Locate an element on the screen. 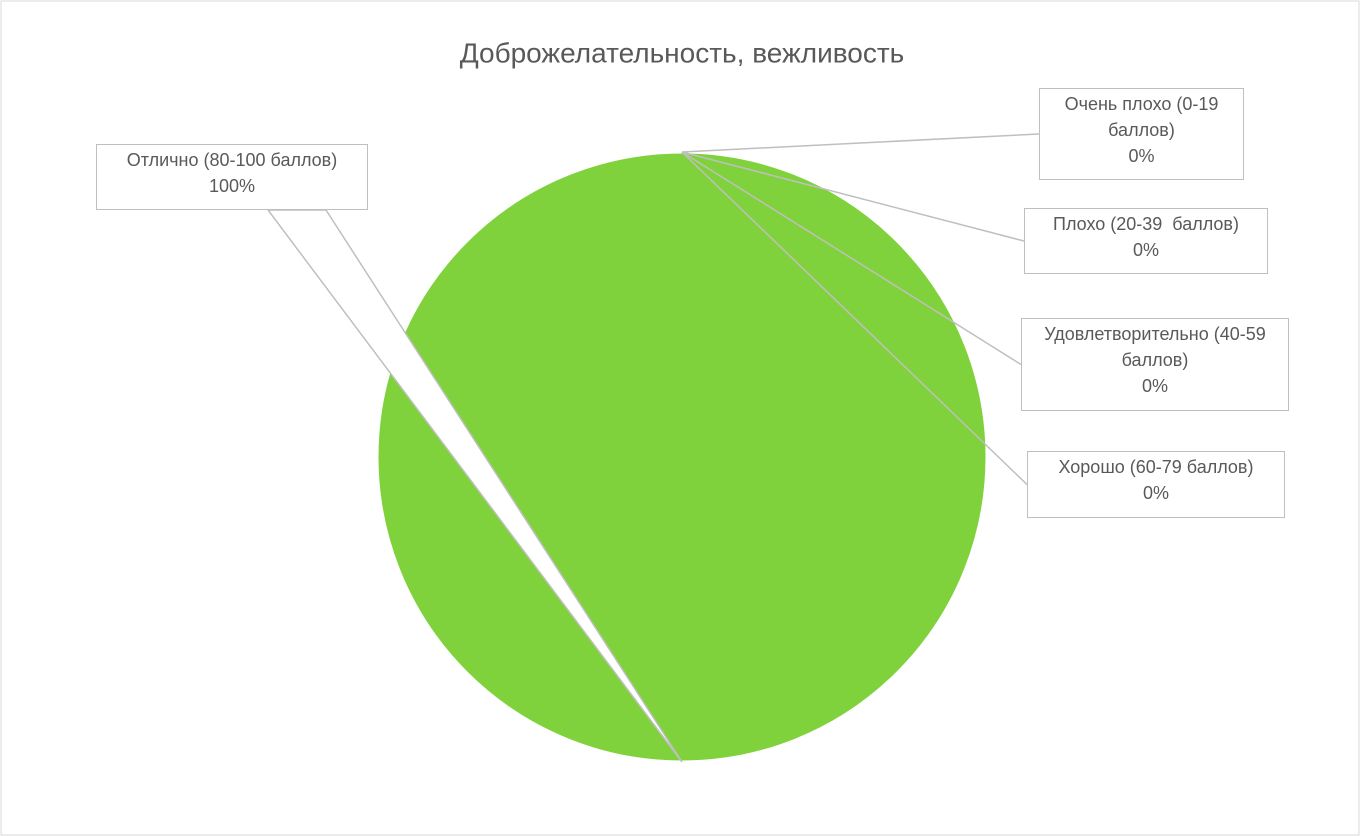 The width and height of the screenshot is (1360, 836). data-label: Очень плохо (0-19 баллов) 0% is located at coordinates (1141, 134).